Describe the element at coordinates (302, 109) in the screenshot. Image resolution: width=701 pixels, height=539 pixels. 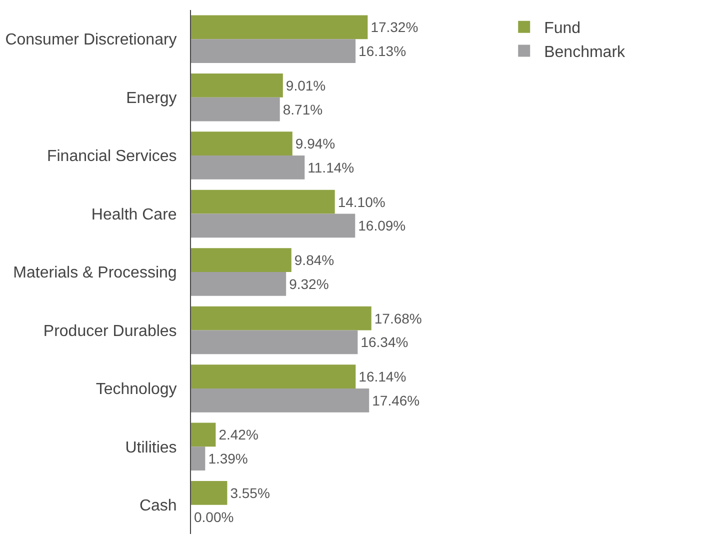
I see `data-label: 8.71%` at that location.